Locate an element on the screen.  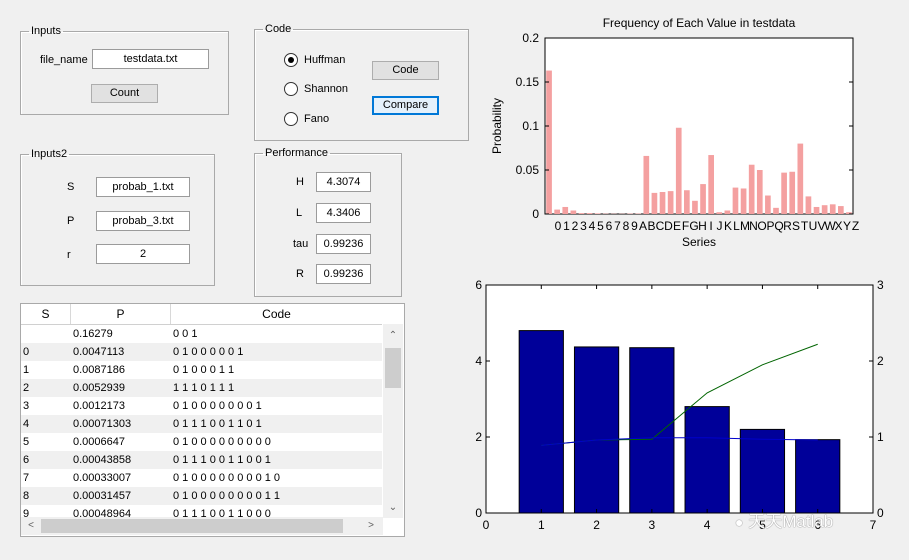
table-row: 2 0.0052939 1 1 1 0 1 1 1 is located at coordinates (201, 388).